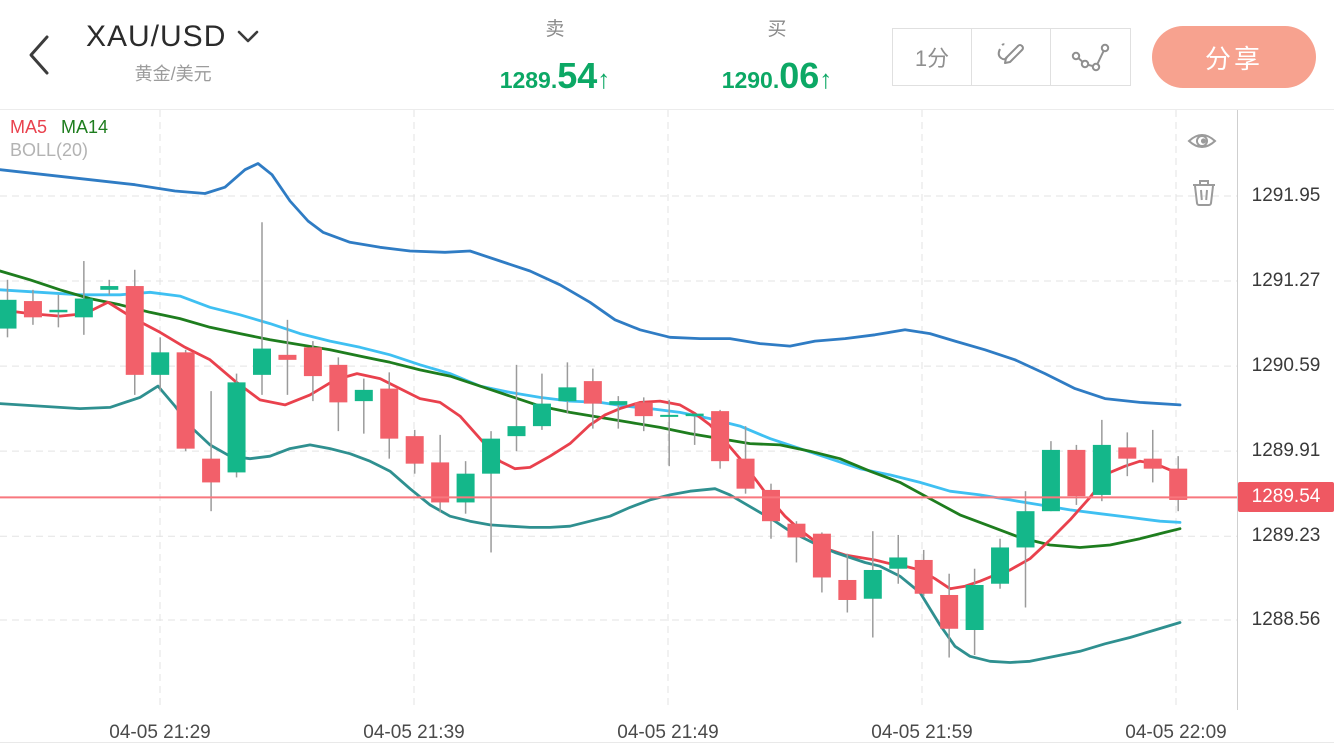  What do you see at coordinates (1286, 497) in the screenshot?
I see `current-price-tag: 1289.54` at bounding box center [1286, 497].